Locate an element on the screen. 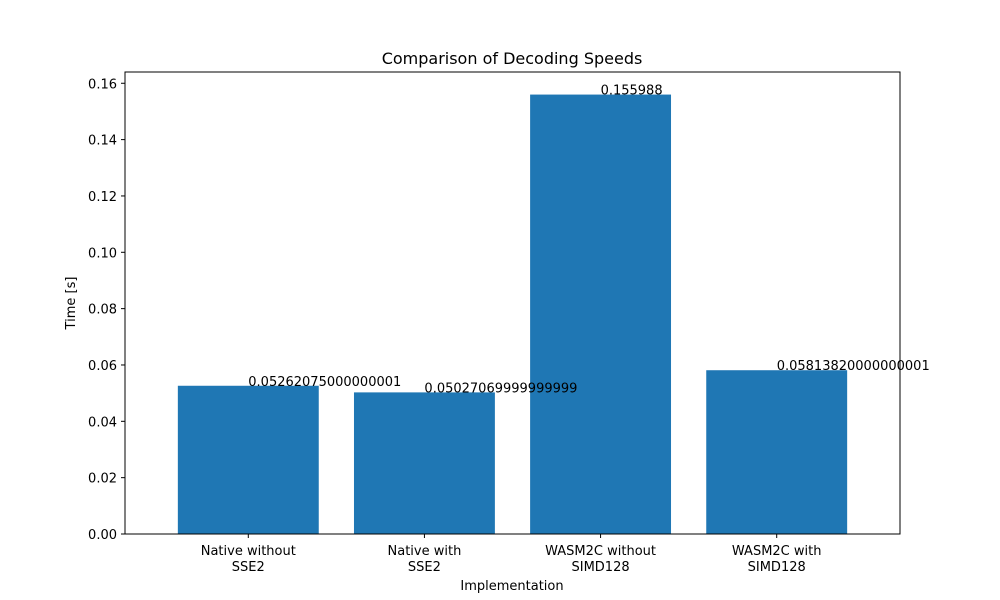 Image resolution: width=1000 pixels, height=600 pixels. y-tick-label-4: 0.08 is located at coordinates (102, 310).